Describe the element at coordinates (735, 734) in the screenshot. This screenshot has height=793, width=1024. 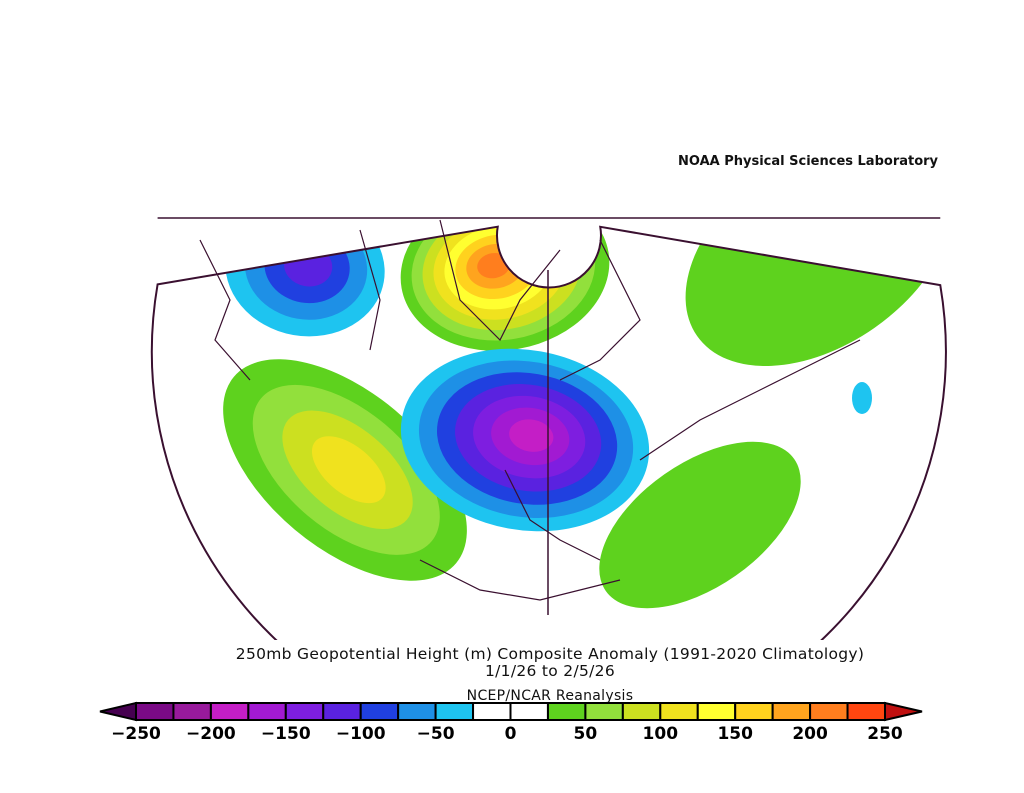
I see `colorbar-tick-label: 150` at that location.